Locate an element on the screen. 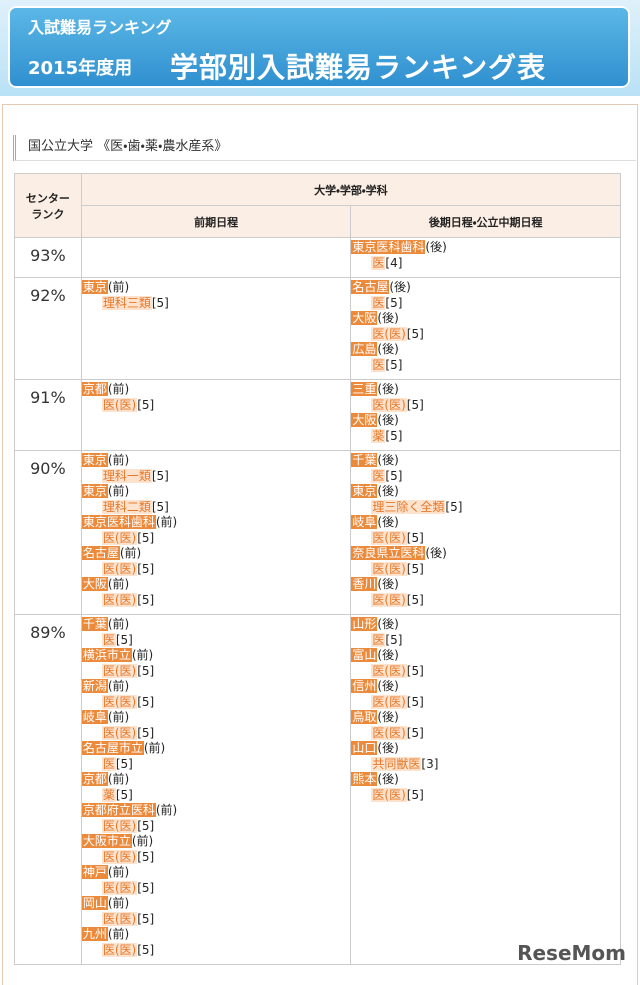 This screenshot has height=985, width=640. university: 三重 is located at coordinates (364, 389).